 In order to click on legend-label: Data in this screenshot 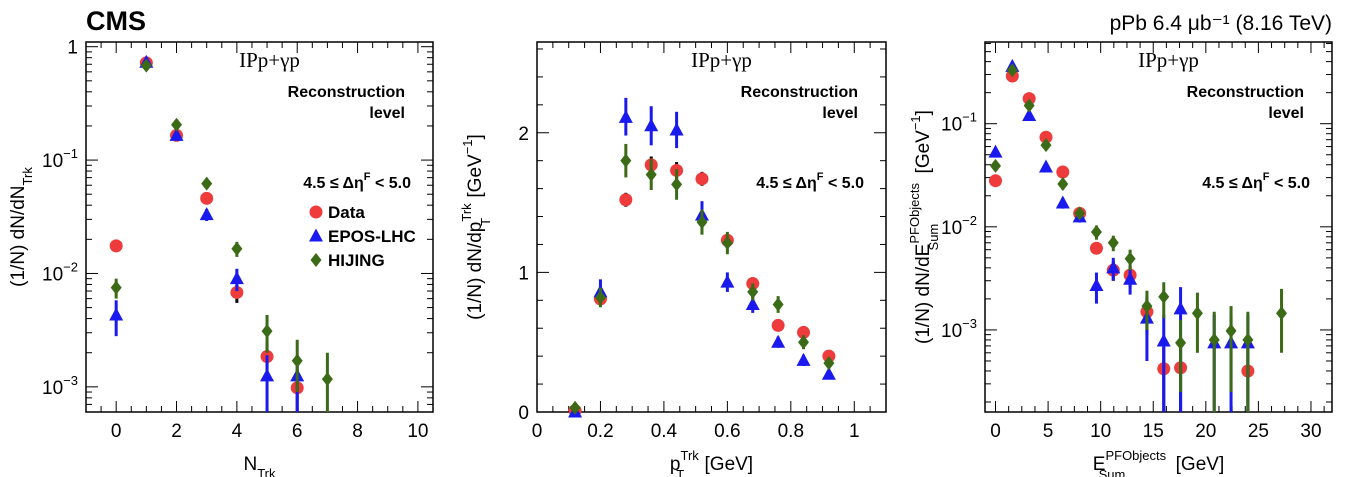, I will do `click(346, 212)`.